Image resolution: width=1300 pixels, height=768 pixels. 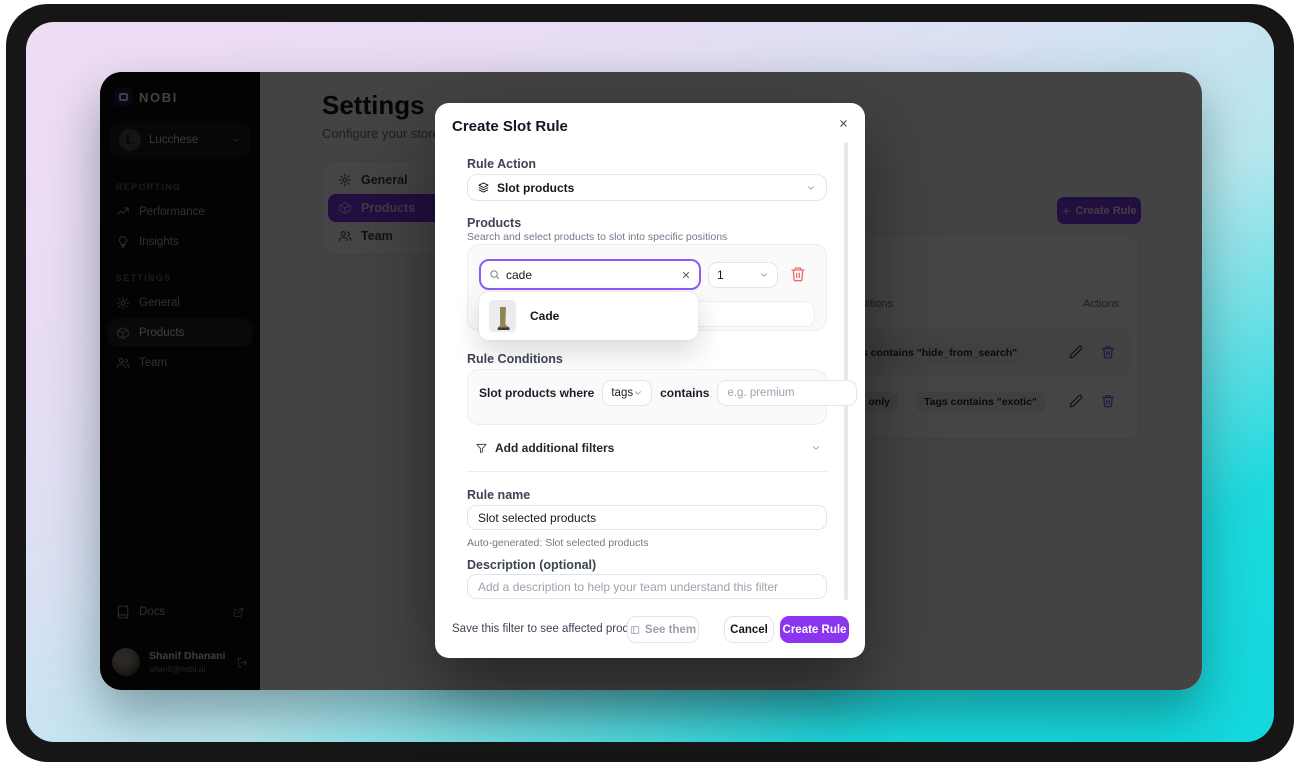 I want to click on product-search-field, so click(x=590, y=274).